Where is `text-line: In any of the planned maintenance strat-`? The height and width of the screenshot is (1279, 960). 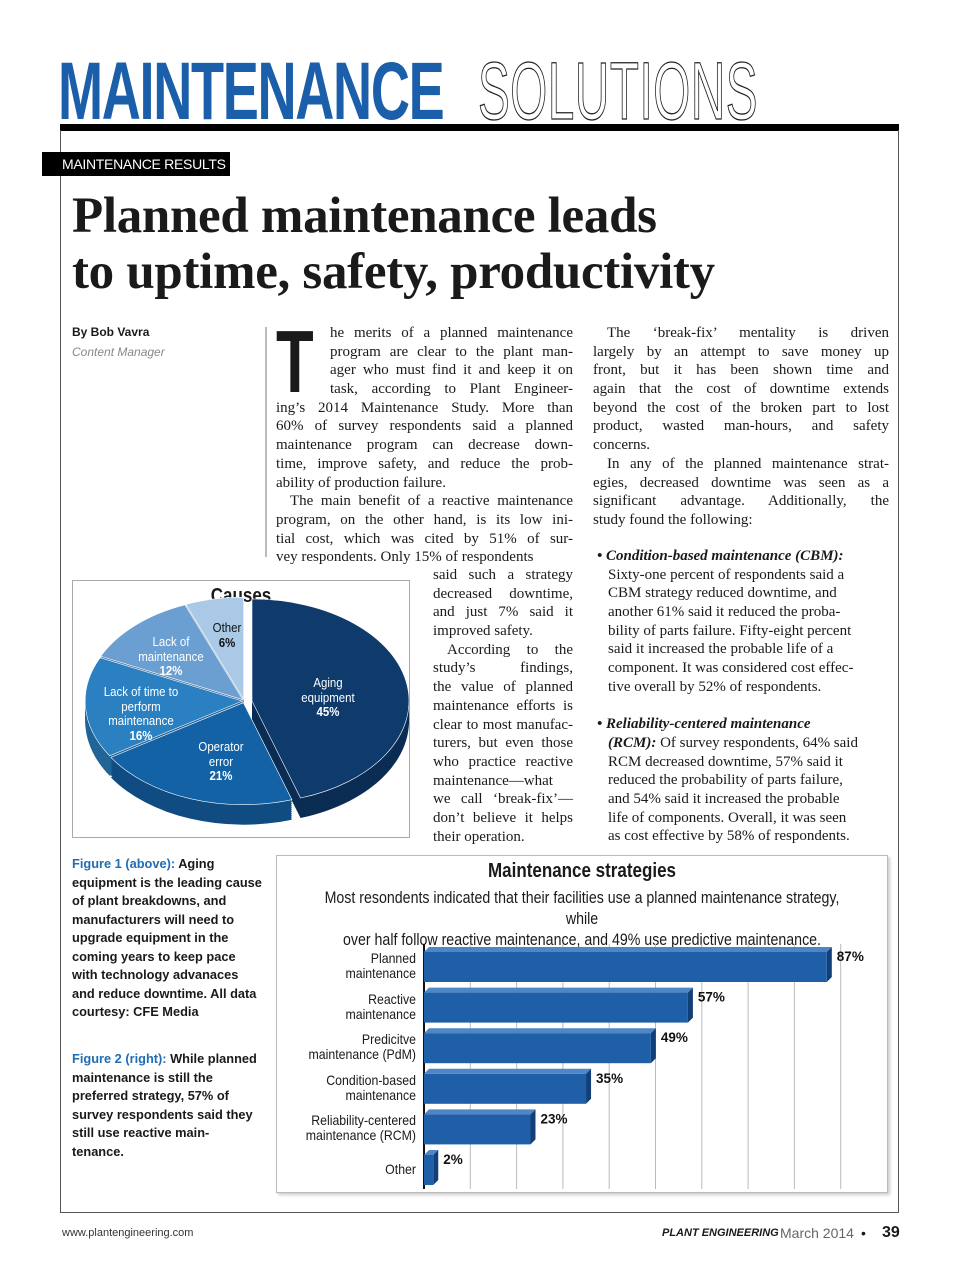
text-line: In any of the planned maintenance strat- is located at coordinates (748, 463).